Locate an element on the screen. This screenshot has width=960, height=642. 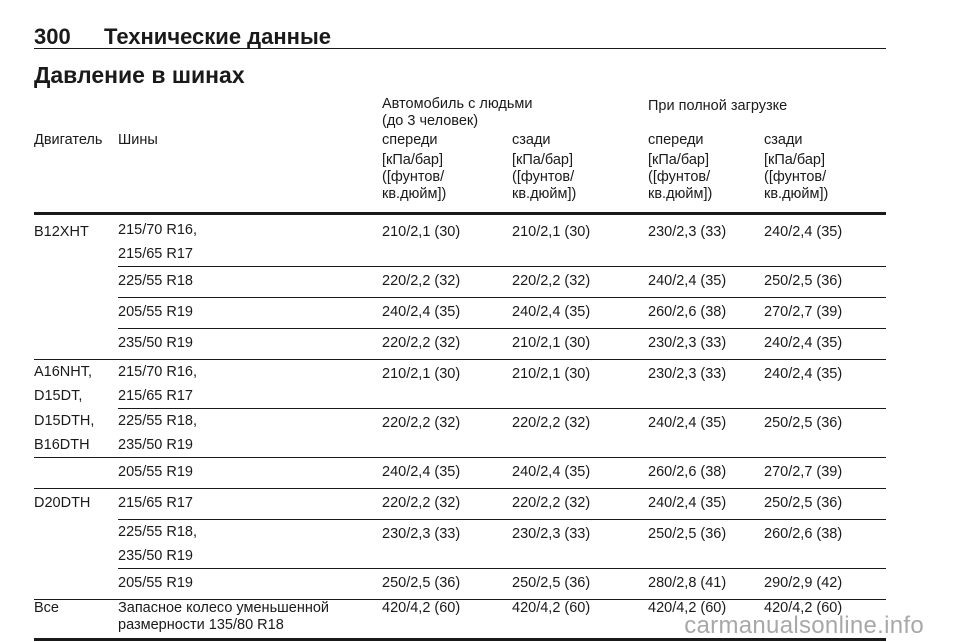
watermark: carmanualsonline.info is located at coordinates (804, 625).